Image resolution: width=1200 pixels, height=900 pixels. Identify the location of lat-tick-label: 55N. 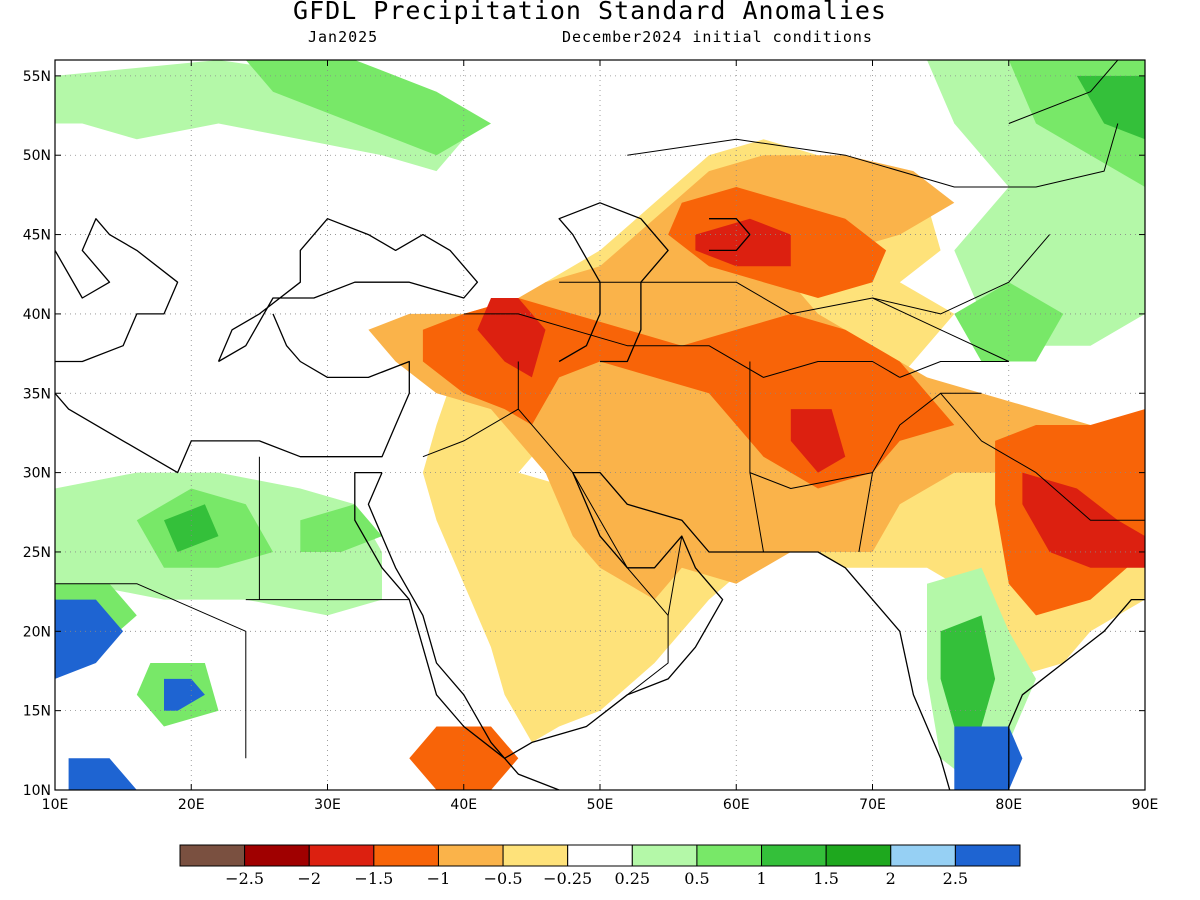
(37, 77).